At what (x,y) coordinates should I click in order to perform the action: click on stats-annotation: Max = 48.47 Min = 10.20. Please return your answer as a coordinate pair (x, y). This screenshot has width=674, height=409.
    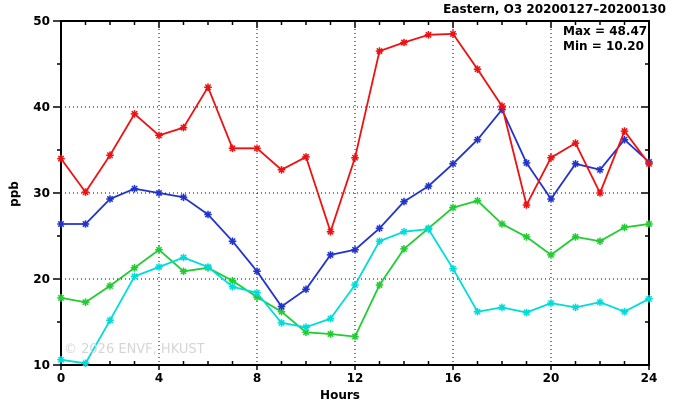
    Looking at the image, I should click on (605, 39).